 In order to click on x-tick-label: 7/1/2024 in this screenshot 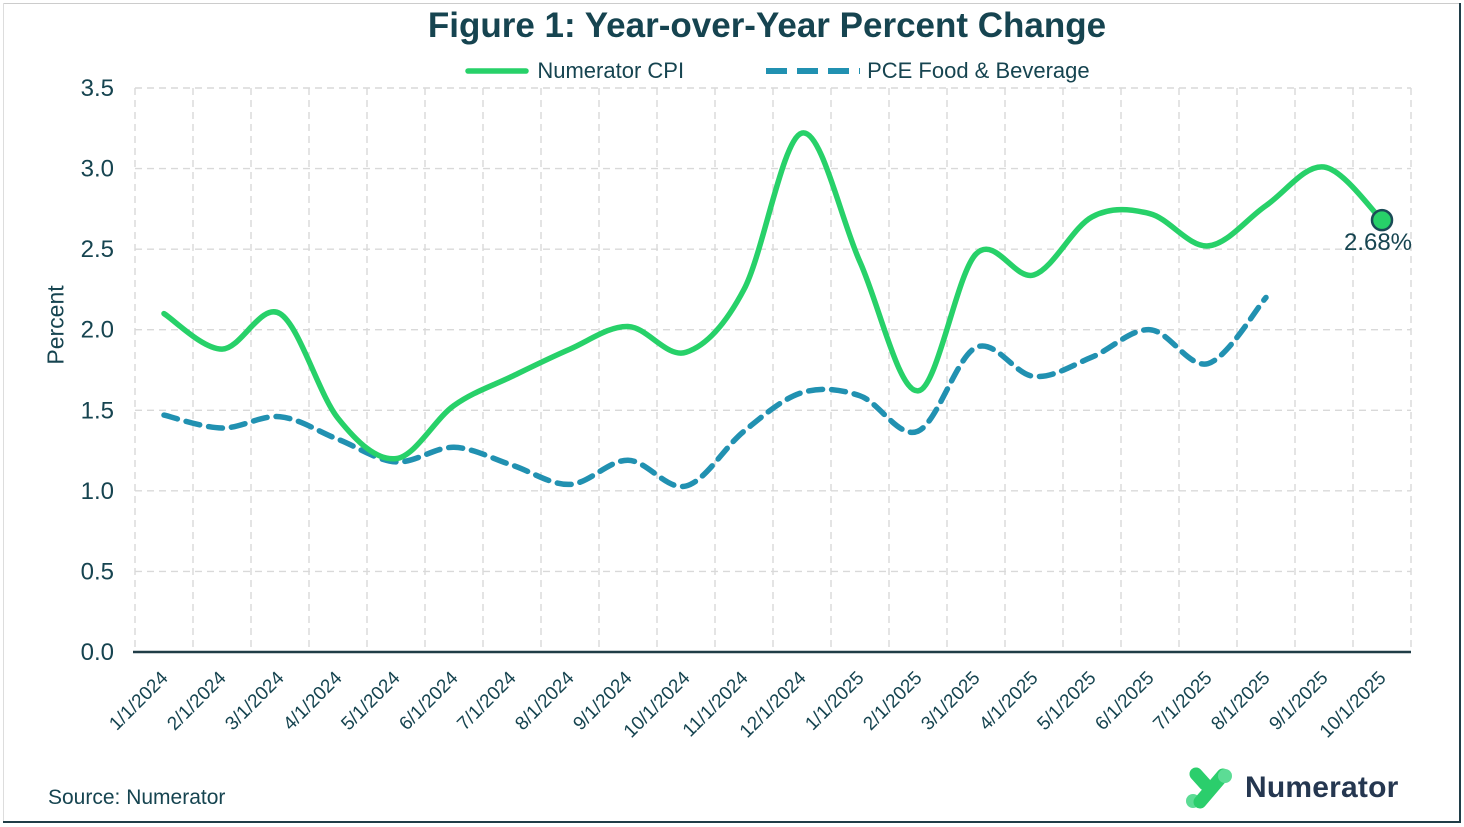, I will do `click(486, 700)`.